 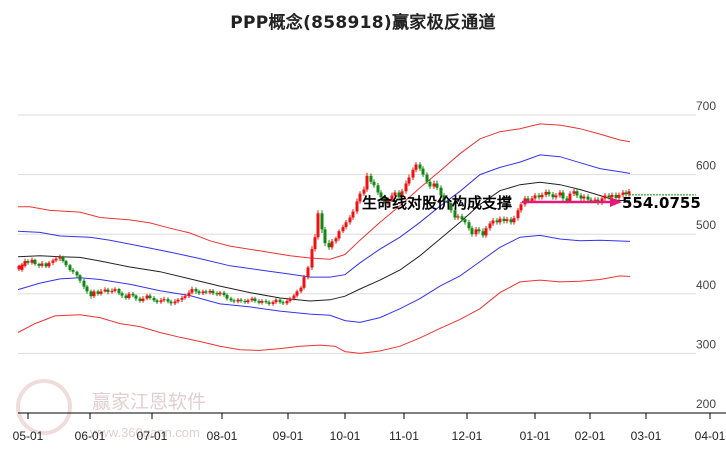 What do you see at coordinates (345, 436) in the screenshot?
I see `x-tick-label: 10-01` at bounding box center [345, 436].